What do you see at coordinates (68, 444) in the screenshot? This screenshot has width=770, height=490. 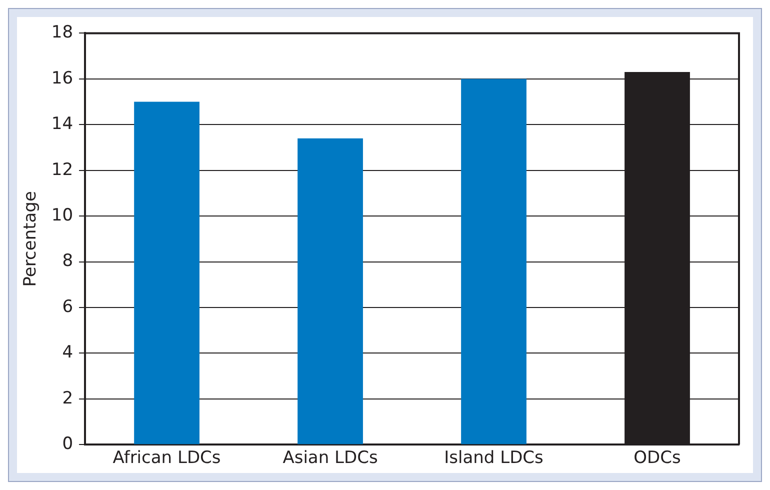 I see `y-tick-label: 0` at bounding box center [68, 444].